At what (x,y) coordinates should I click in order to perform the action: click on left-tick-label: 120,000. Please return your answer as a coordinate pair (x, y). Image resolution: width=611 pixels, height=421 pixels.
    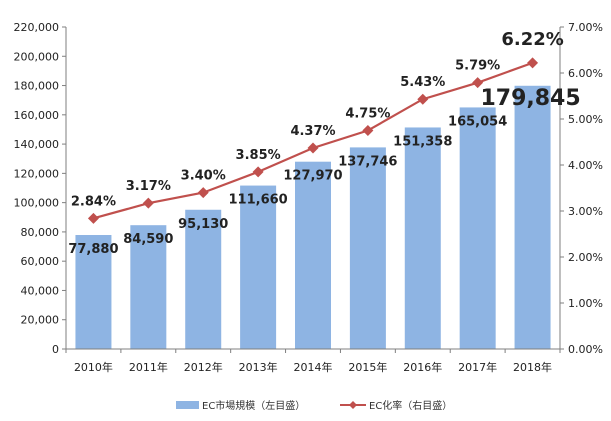
    Looking at the image, I should click on (37, 173).